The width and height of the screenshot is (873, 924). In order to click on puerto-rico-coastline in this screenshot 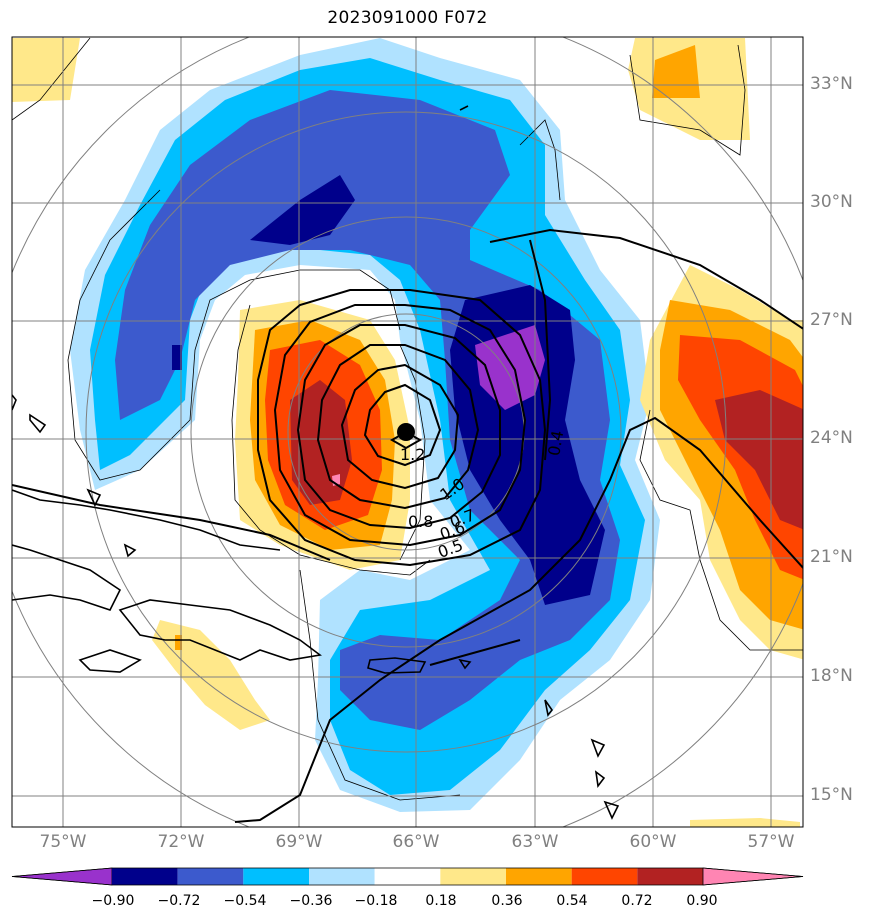, I will do `click(397, 665)`.